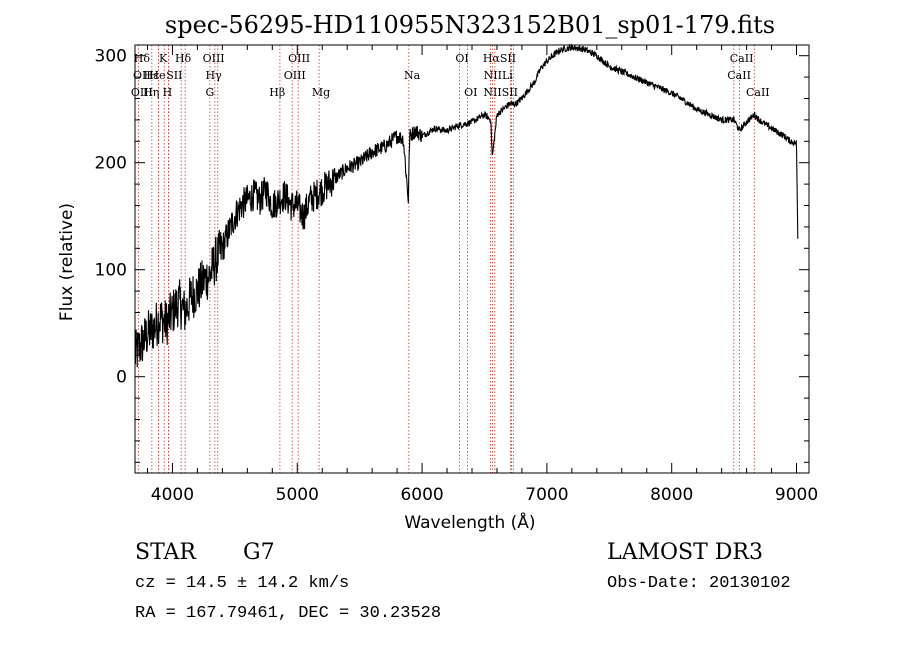 This screenshot has width=900, height=649. What do you see at coordinates (500, 92) in the screenshot?
I see `feature-label: NIISII` at bounding box center [500, 92].